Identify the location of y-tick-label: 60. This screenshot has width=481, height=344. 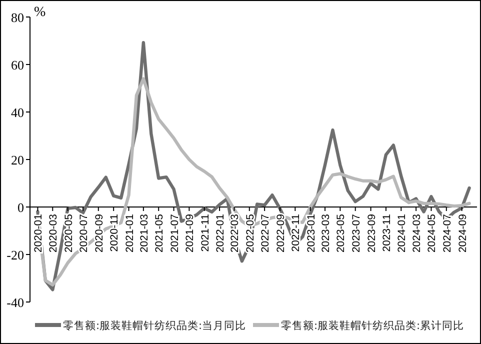
(17, 65).